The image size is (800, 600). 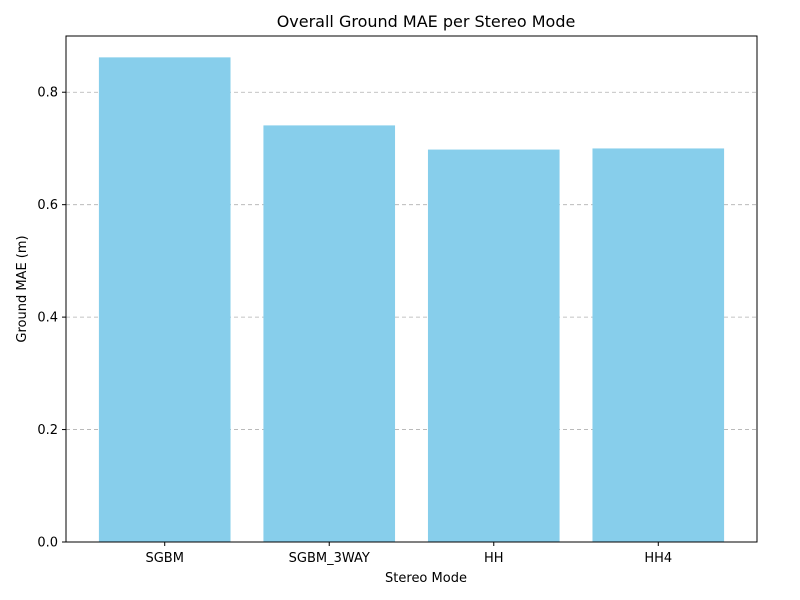 I want to click on y-tick-label: 0.0, so click(x=47, y=543).